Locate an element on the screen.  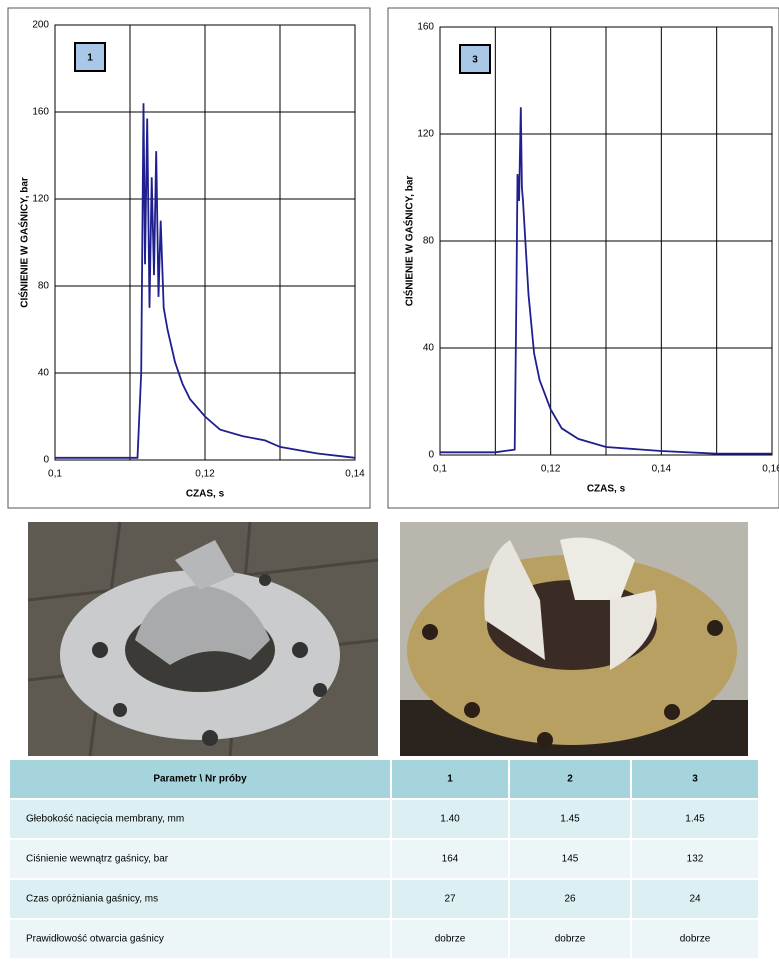
photo-right is located at coordinates (574, 639).